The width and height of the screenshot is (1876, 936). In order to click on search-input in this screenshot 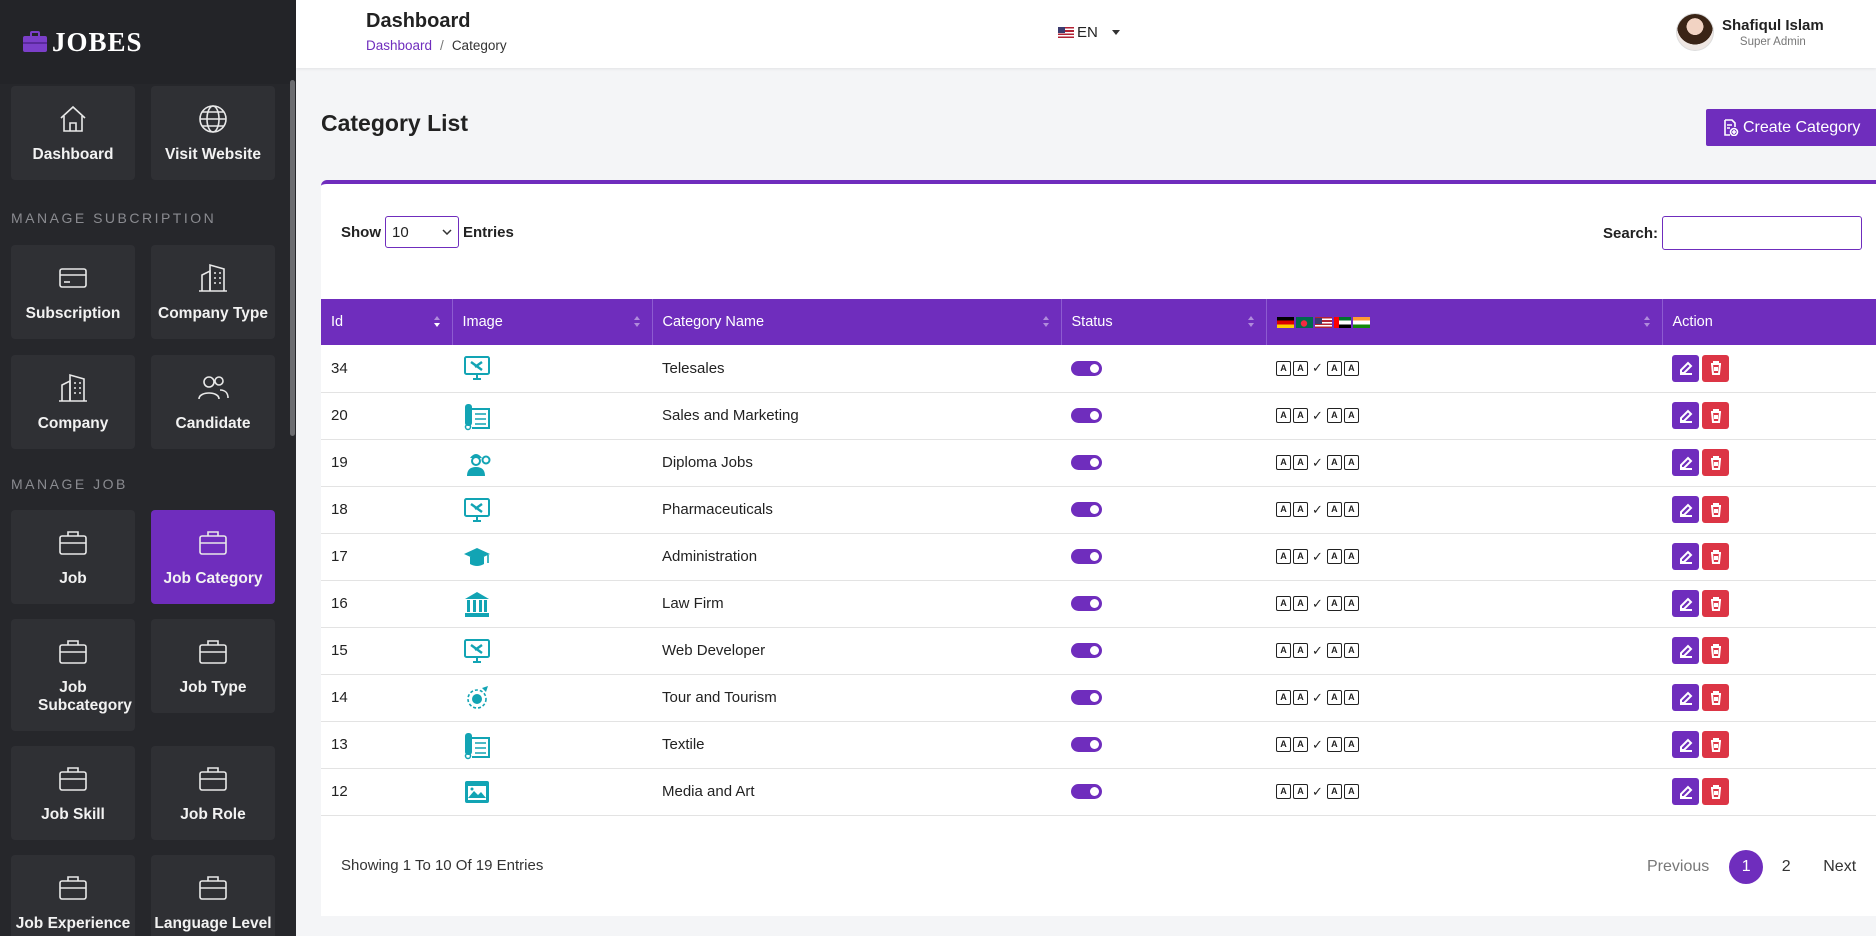, I will do `click(1762, 233)`.